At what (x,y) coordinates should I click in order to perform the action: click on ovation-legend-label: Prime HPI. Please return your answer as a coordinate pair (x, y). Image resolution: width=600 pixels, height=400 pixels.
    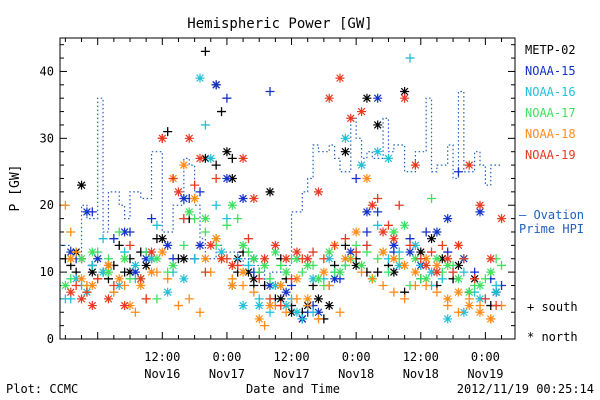
    Looking at the image, I should click on (551, 229).